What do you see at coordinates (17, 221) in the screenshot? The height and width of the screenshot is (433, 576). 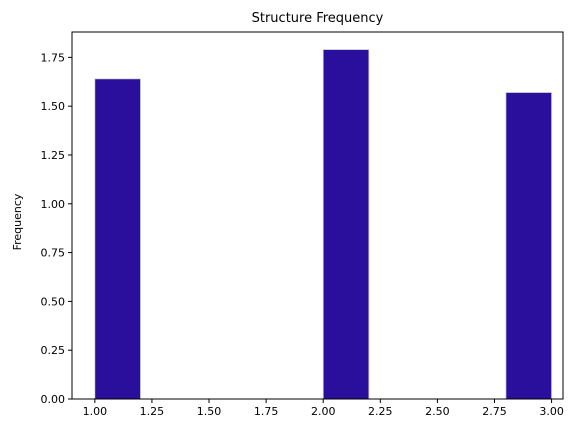 I see `y-axis-label: Frequency` at bounding box center [17, 221].